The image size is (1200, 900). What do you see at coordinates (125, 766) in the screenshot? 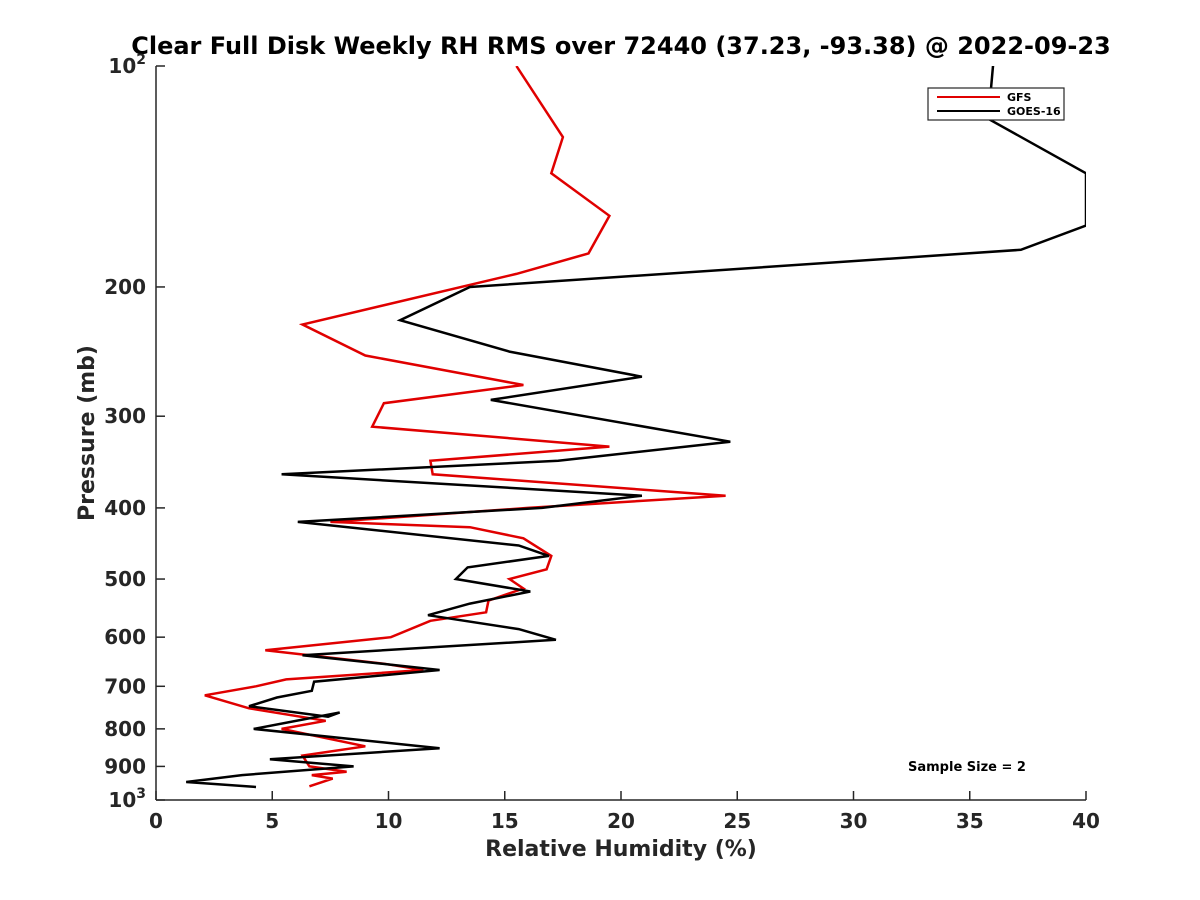
I see `y-tick-label: 900` at bounding box center [125, 766].